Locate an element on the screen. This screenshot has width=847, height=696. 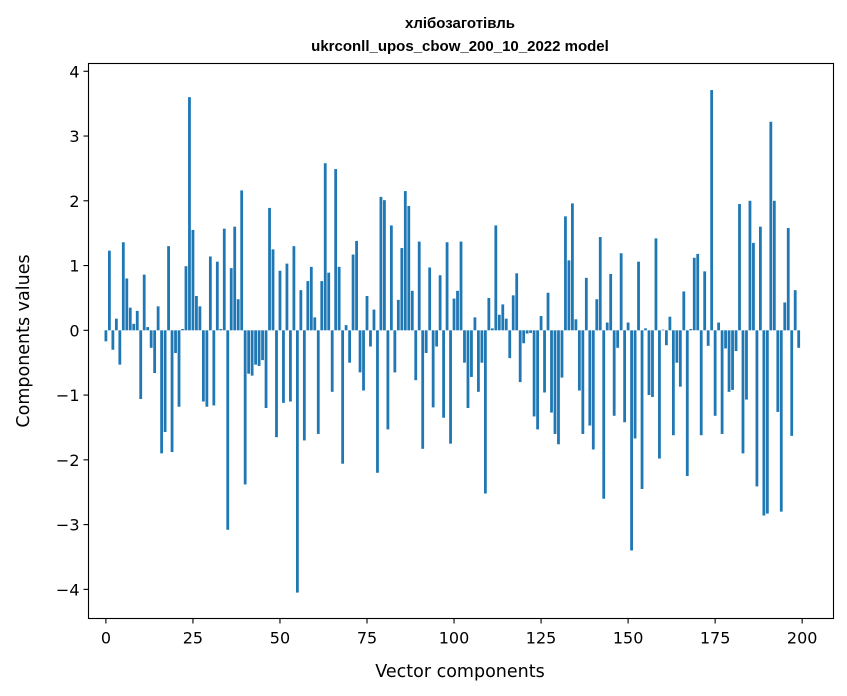
x-axis-ticks: 0 25 50 75 100 125 150 175 200 is located at coordinates (459, 633).